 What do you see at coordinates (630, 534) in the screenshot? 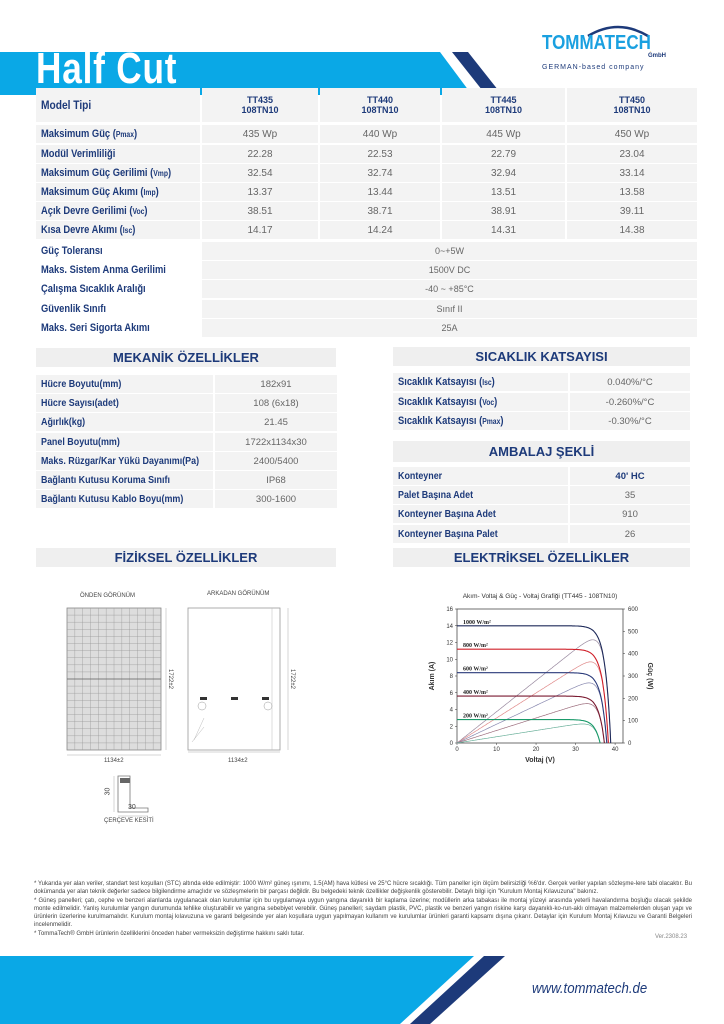
I see `value-cell: 26` at bounding box center [630, 534].